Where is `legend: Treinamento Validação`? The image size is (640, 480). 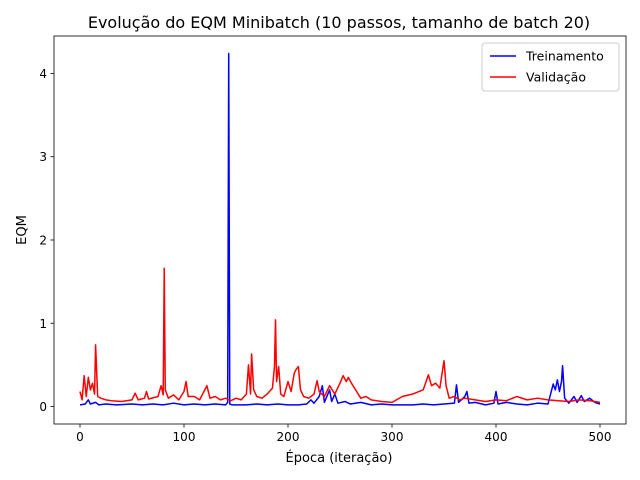 legend: Treinamento Validação is located at coordinates (550, 67).